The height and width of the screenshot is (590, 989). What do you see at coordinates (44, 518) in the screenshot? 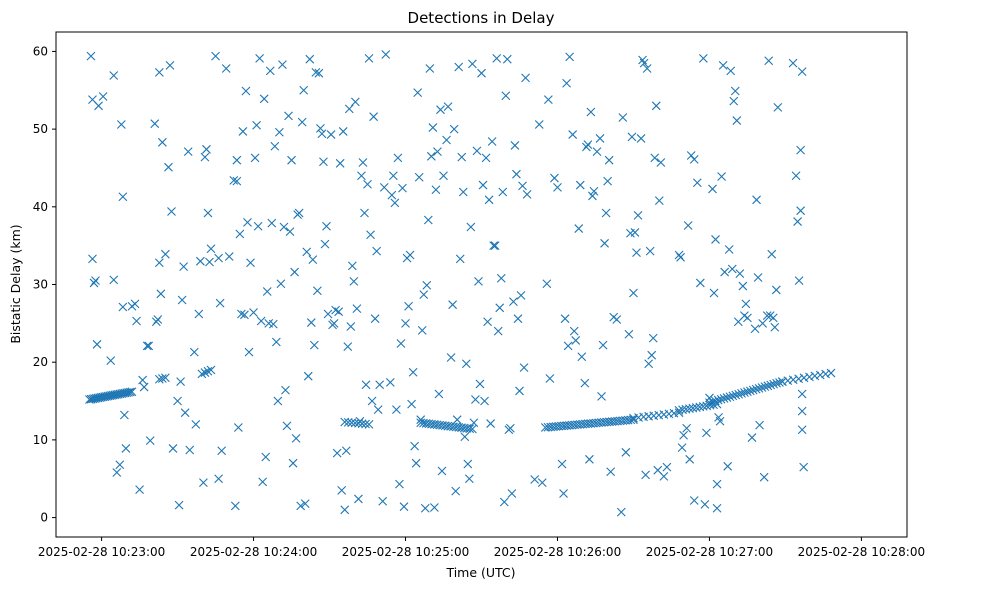
I see `y-tick-label: 0` at bounding box center [44, 518].